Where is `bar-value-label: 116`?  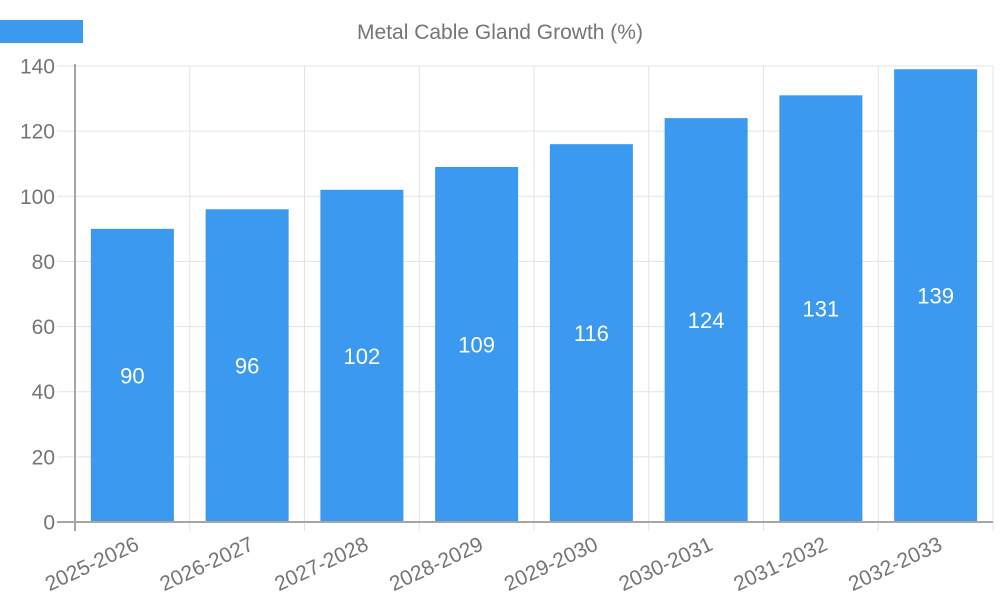 bar-value-label: 116 is located at coordinates (591, 333).